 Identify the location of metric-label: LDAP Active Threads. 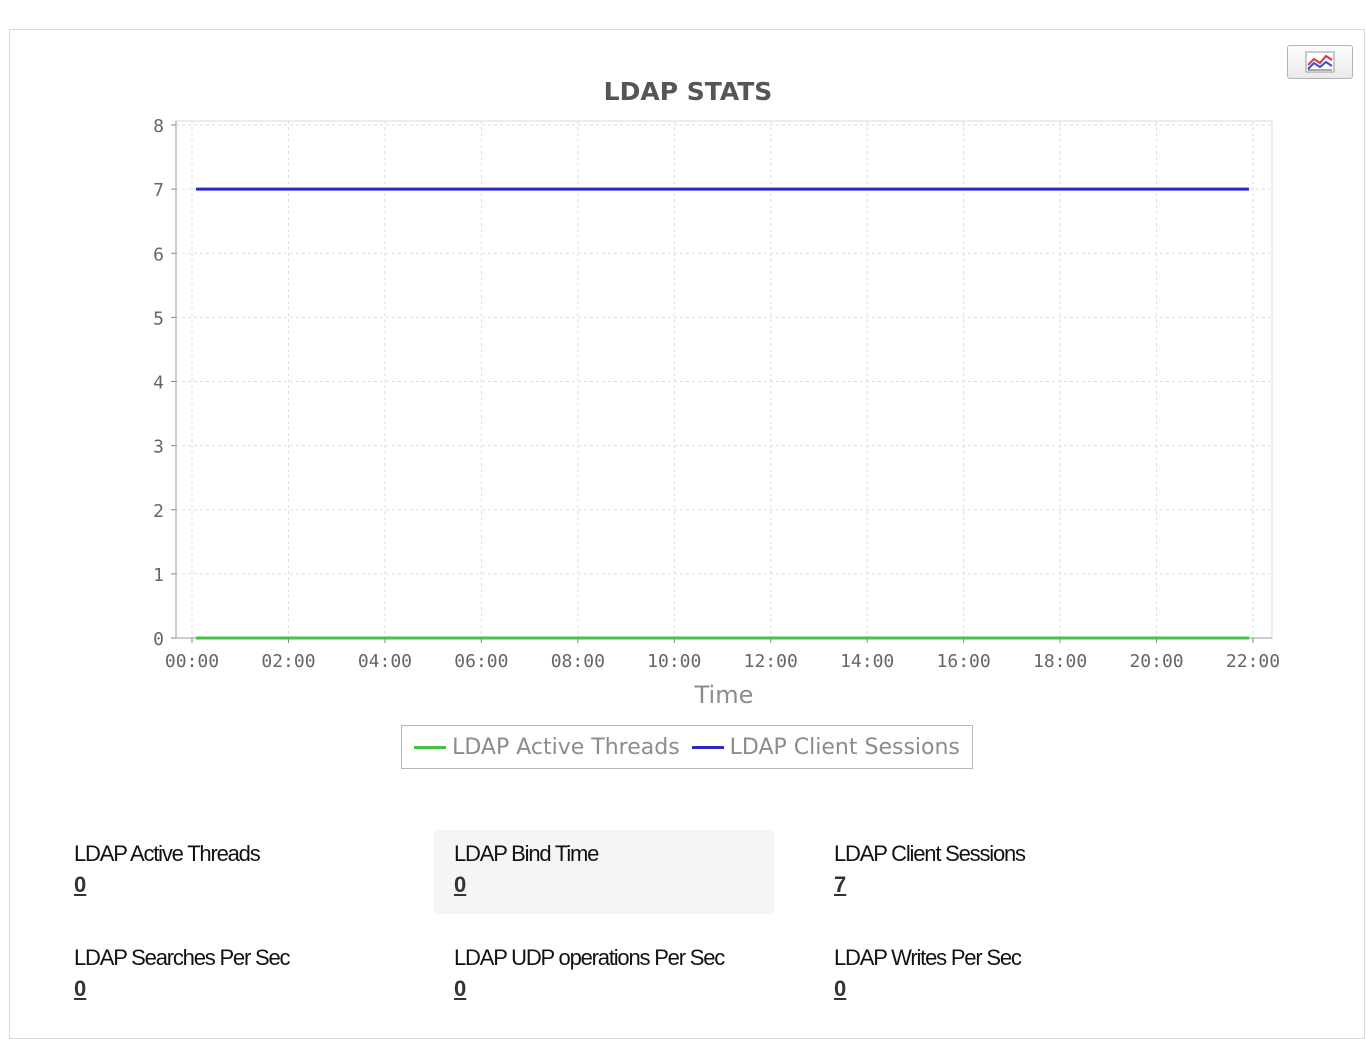
(167, 853).